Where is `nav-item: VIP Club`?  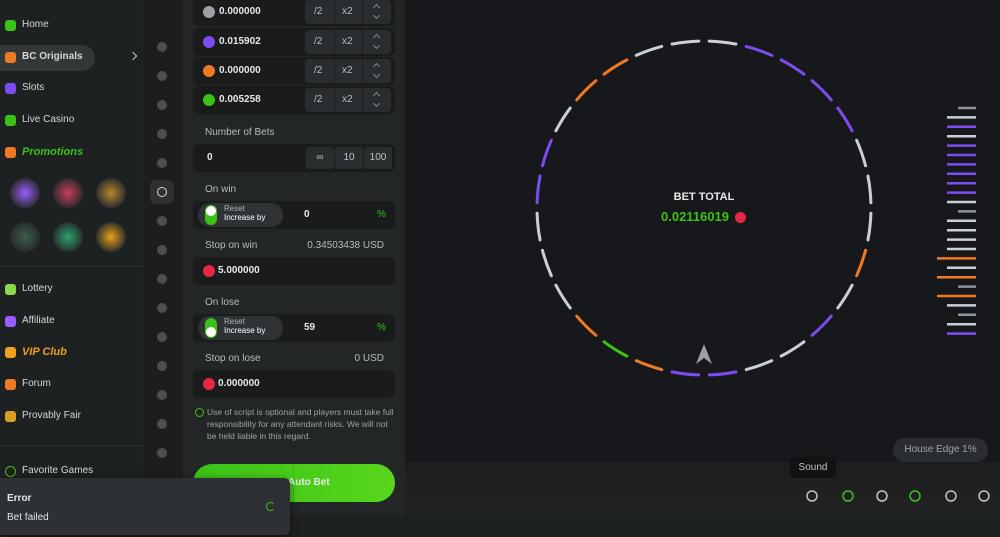 nav-item: VIP Club is located at coordinates (44, 352).